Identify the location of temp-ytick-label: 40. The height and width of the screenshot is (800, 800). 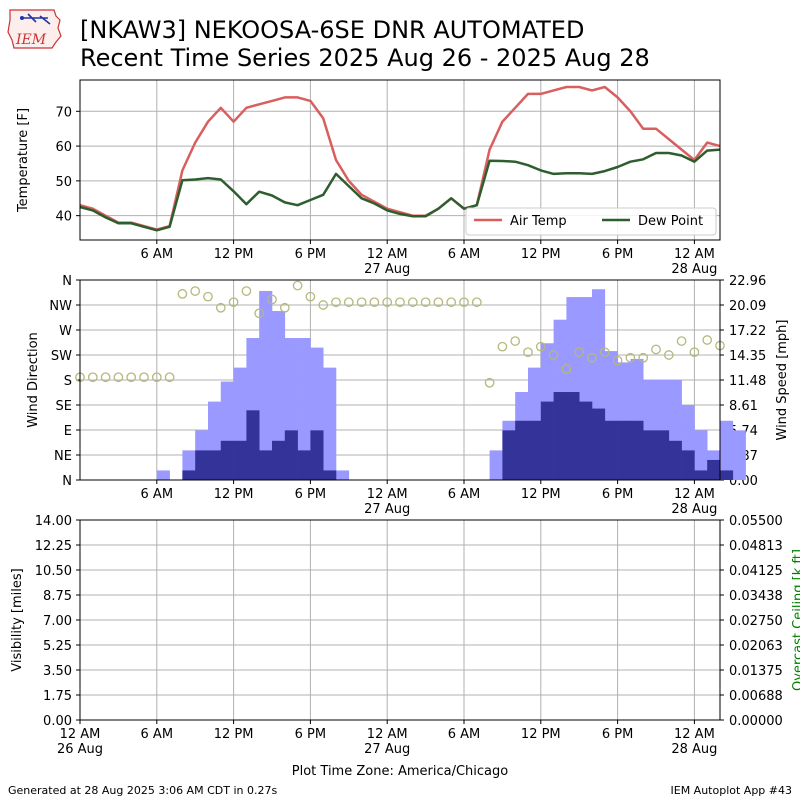
(63, 217).